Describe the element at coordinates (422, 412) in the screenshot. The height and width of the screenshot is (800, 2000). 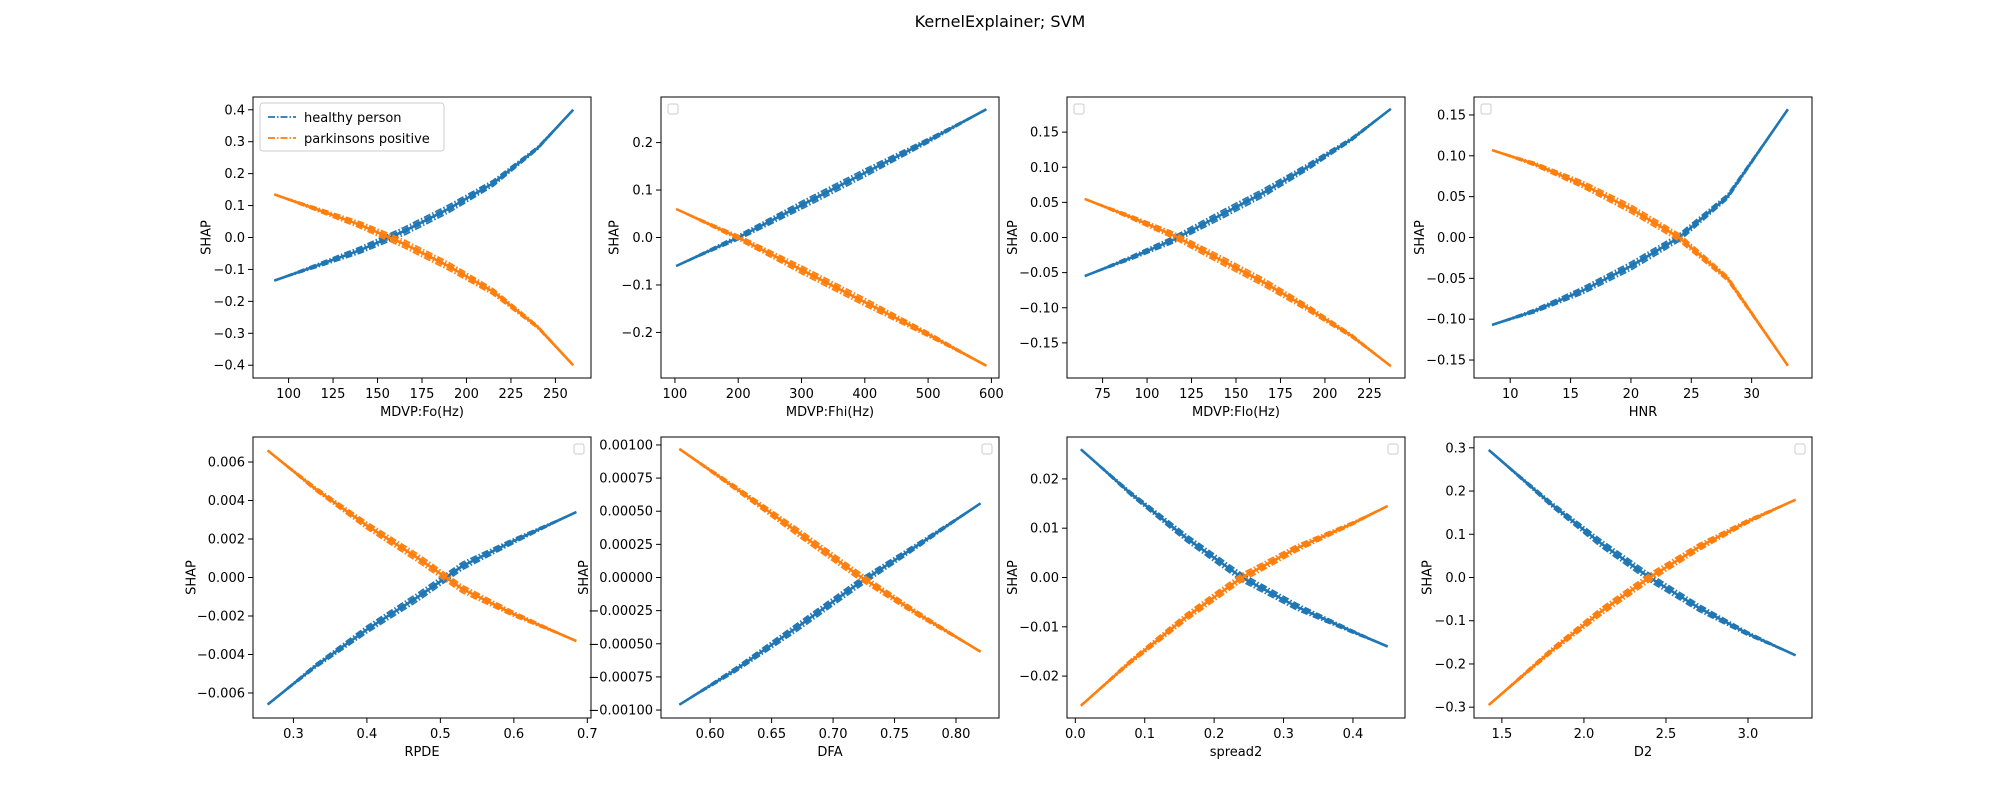
I see `x-axis-label: MDVP:Fo(Hz)` at that location.